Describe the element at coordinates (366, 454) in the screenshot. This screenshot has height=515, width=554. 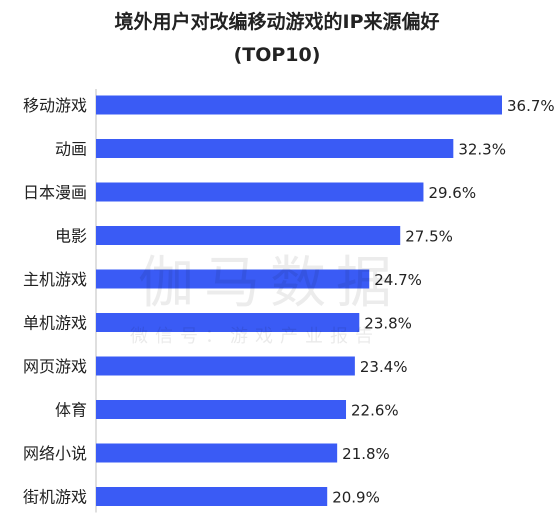
I see `value-label: 21.8%` at that location.